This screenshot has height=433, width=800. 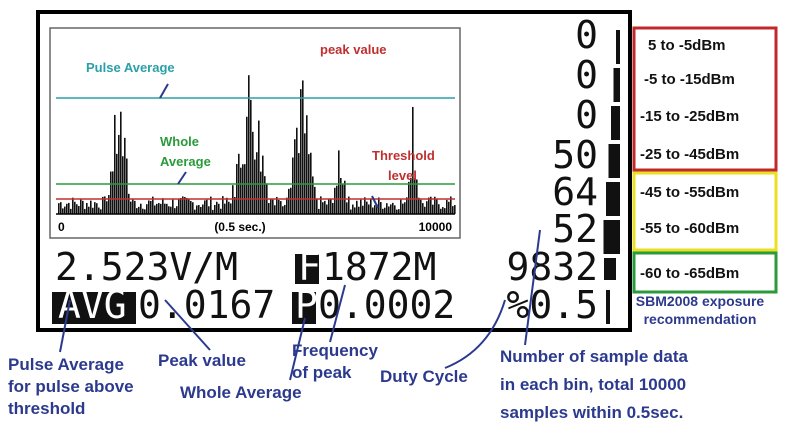 I want to click on pulse-average-reading: 0.0167, so click(x=206, y=305).